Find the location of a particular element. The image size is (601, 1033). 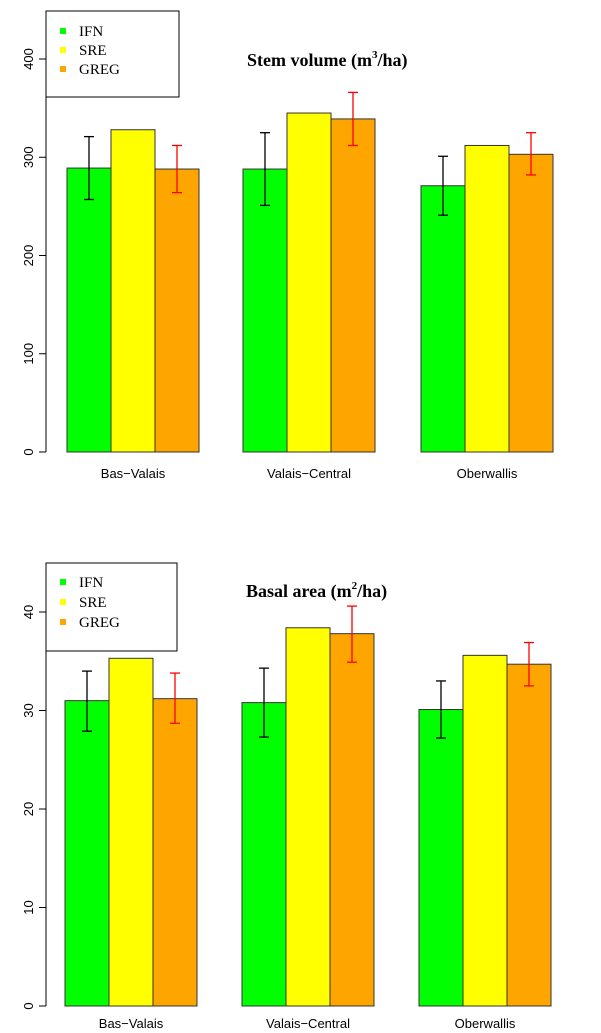

chart-title-prefix: Stem volume (m is located at coordinates (309, 60).